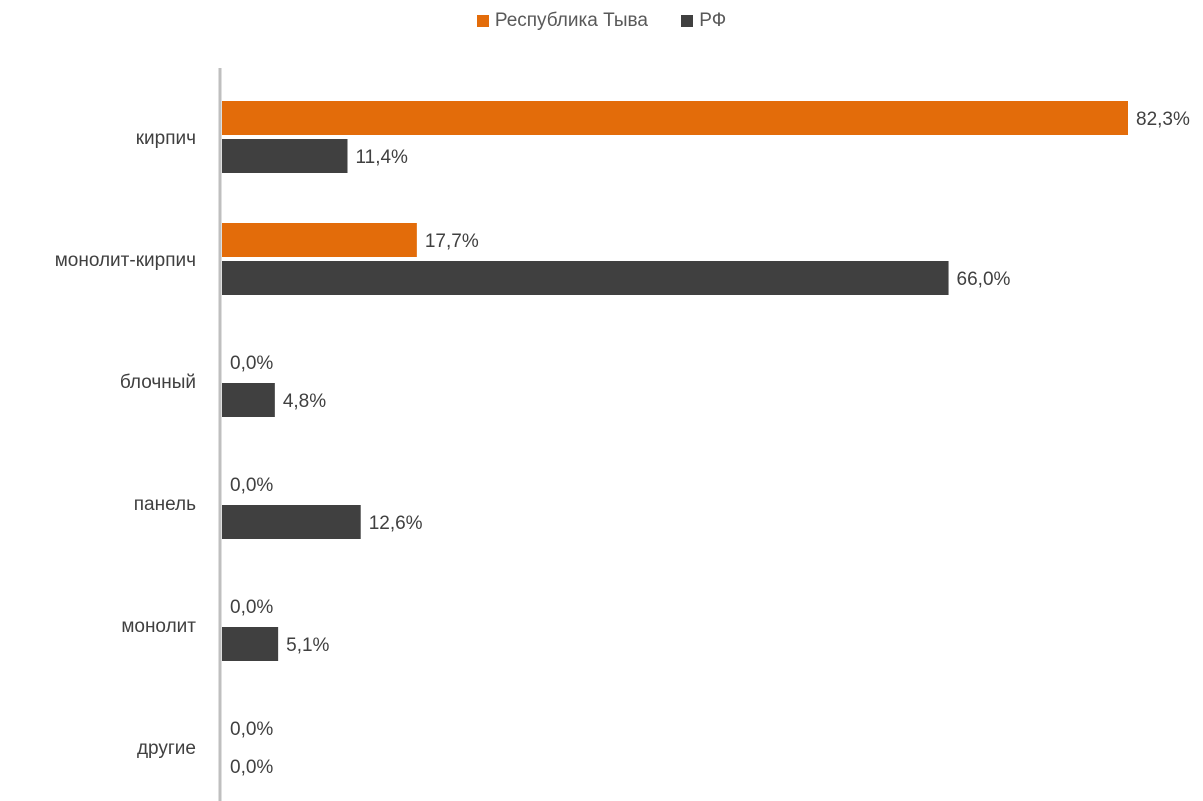  I want to click on legend-item-tyva: Республика Тыва, so click(562, 21).